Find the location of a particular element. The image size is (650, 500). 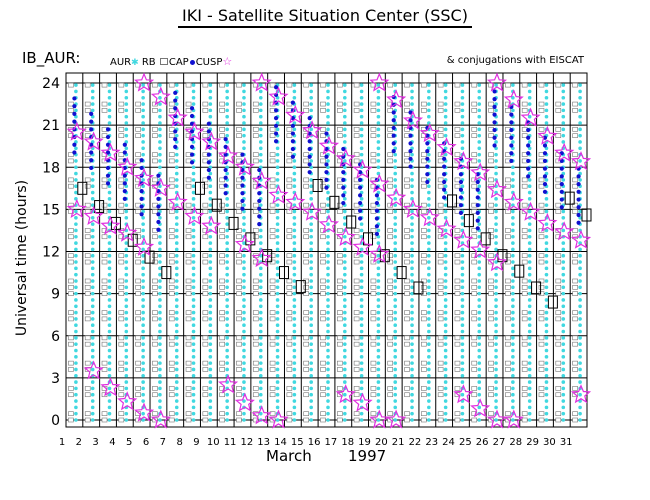

legend: AUR✱ RB CAP CUSP☆ is located at coordinates (171, 61).